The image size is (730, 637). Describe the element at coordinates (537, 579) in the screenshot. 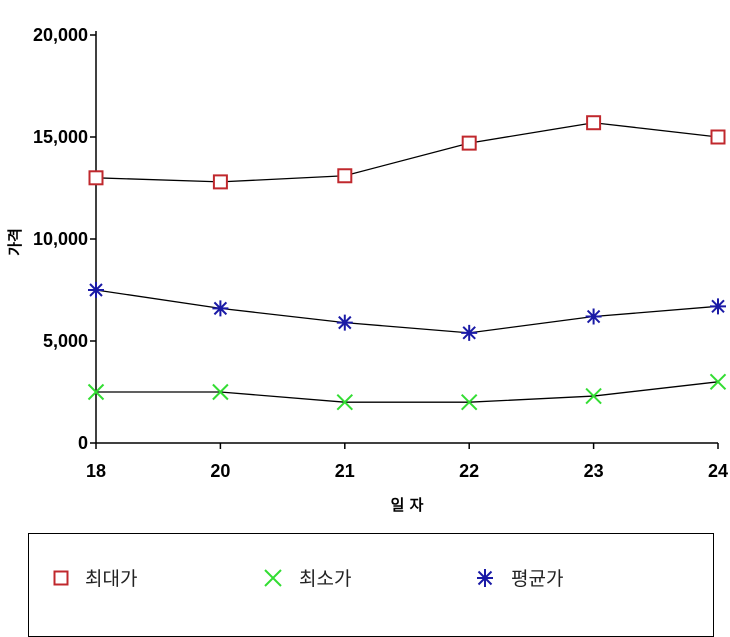

I see `legend-label-avg: 평균가` at that location.